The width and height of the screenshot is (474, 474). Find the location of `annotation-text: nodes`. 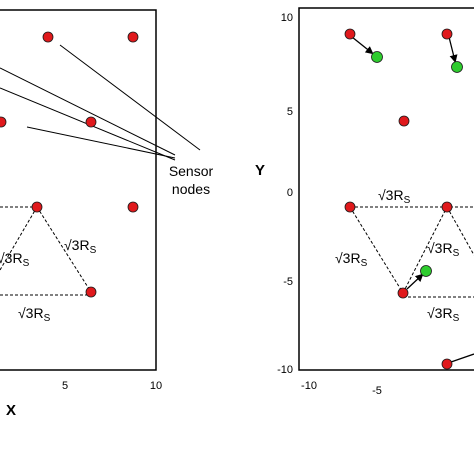

annotation-text: nodes is located at coordinates (191, 189).